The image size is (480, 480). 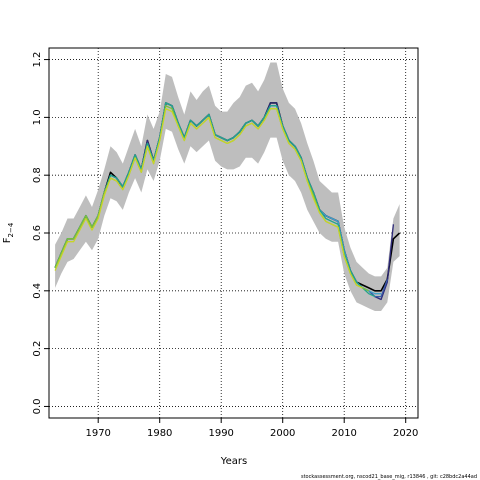 I want to click on y-tick-label-0: 0.0, so click(x=37, y=406).